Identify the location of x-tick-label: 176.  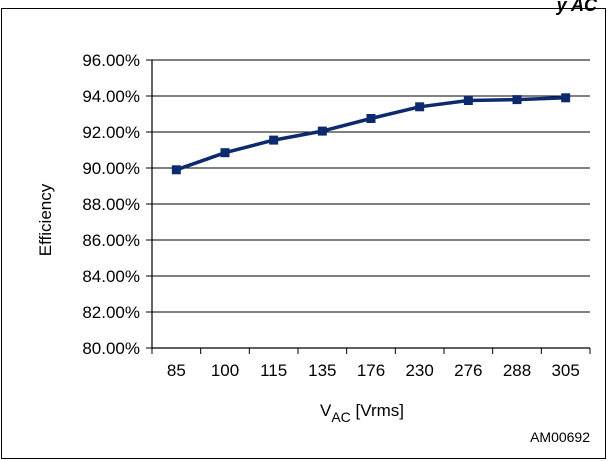
(371, 370).